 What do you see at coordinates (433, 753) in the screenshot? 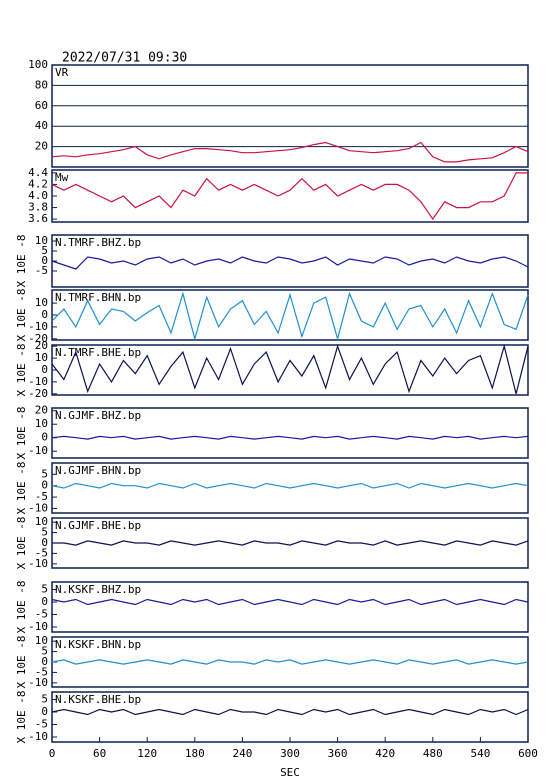
I see `x-tick-label: 480` at bounding box center [433, 753].